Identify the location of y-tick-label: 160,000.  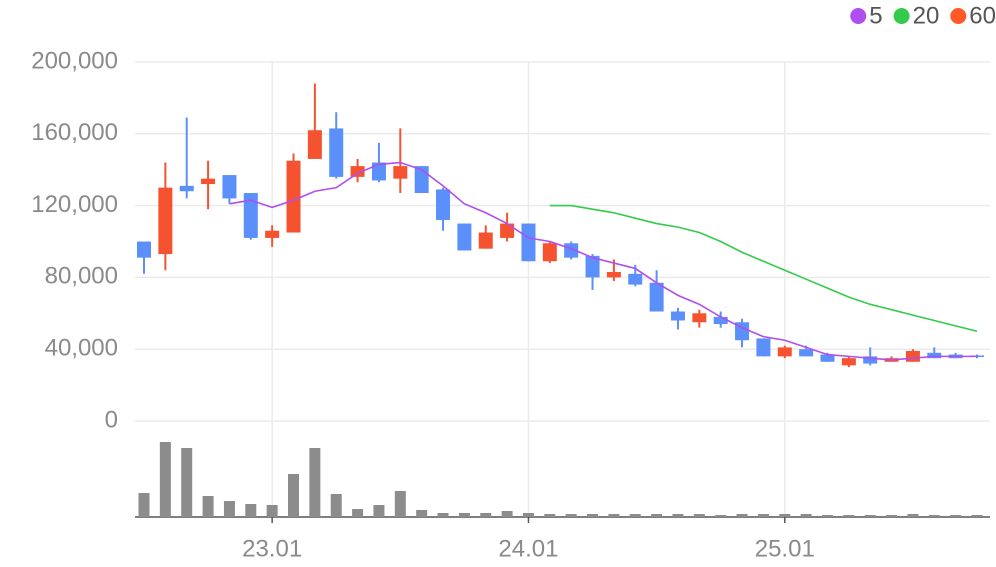
(74, 132).